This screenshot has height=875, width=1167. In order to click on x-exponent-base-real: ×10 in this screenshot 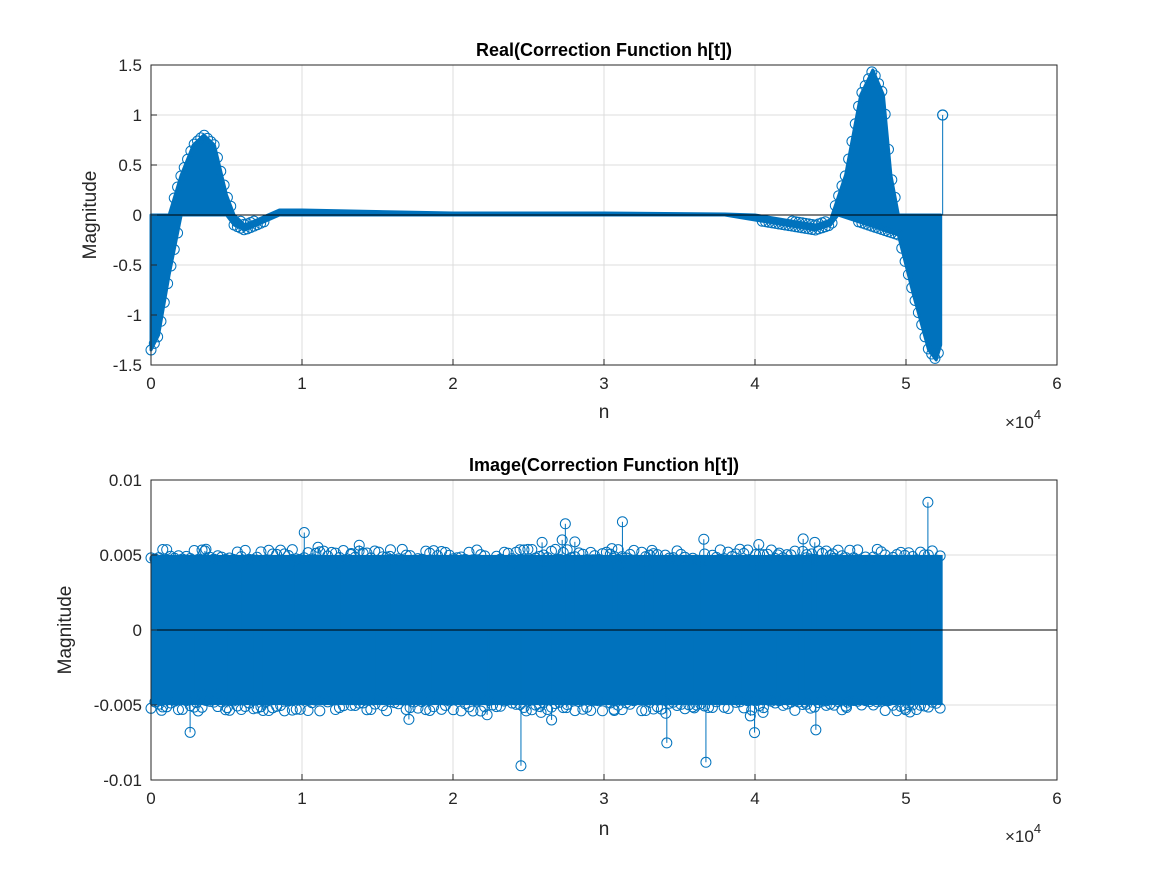, I will do `click(1019, 422)`.